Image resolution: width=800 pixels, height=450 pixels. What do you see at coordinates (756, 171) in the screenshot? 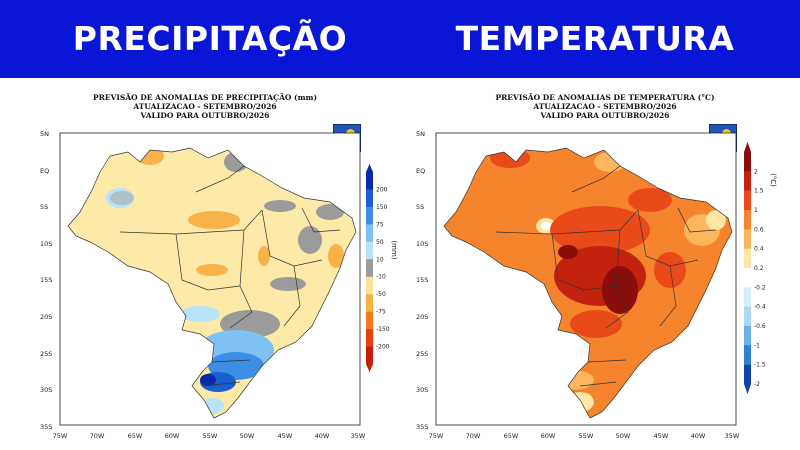
I see `colorbar-label: 2` at bounding box center [756, 171].